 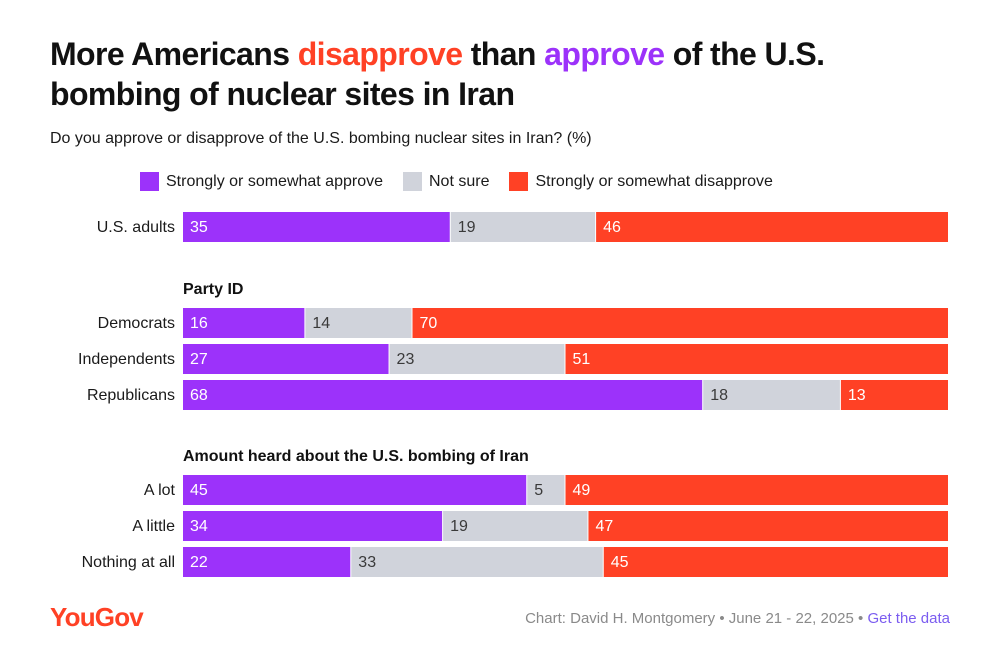 I want to click on data-label: 18, so click(x=719, y=395).